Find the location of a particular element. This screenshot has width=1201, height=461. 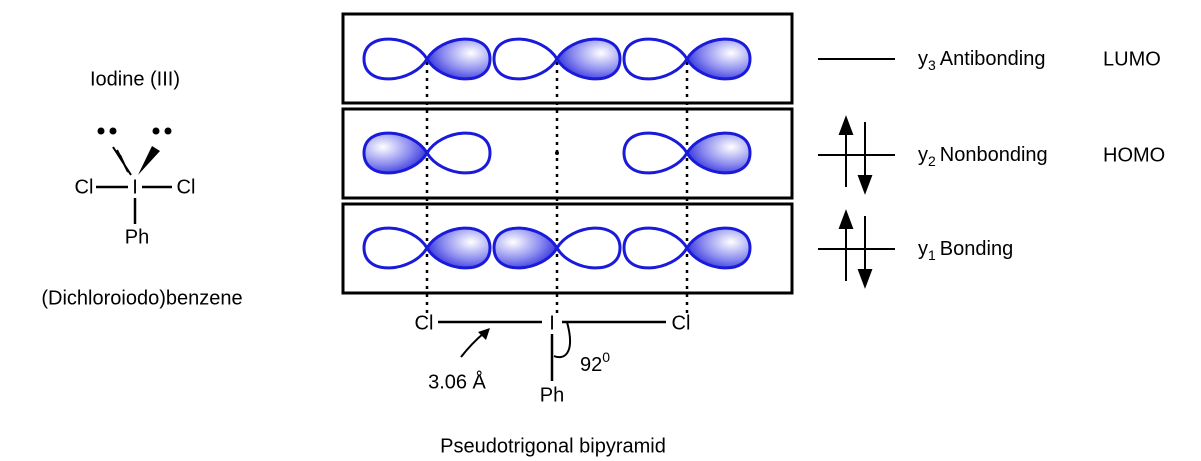

orbital-label: y1 Bonding is located at coordinates (965, 250).